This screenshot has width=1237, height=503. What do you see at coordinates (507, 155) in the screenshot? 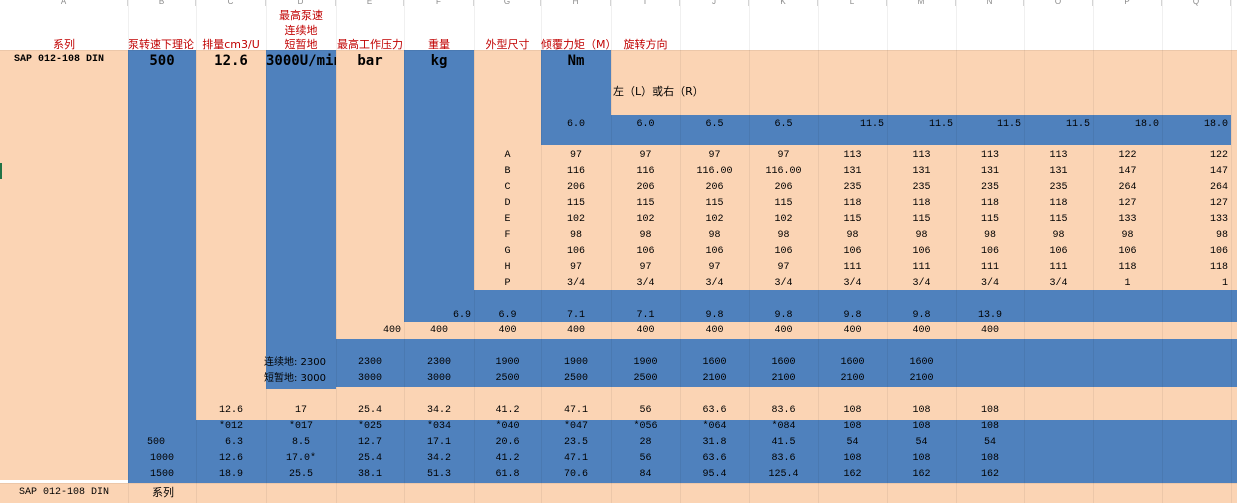
I see `dim-label-a: A` at bounding box center [507, 155].